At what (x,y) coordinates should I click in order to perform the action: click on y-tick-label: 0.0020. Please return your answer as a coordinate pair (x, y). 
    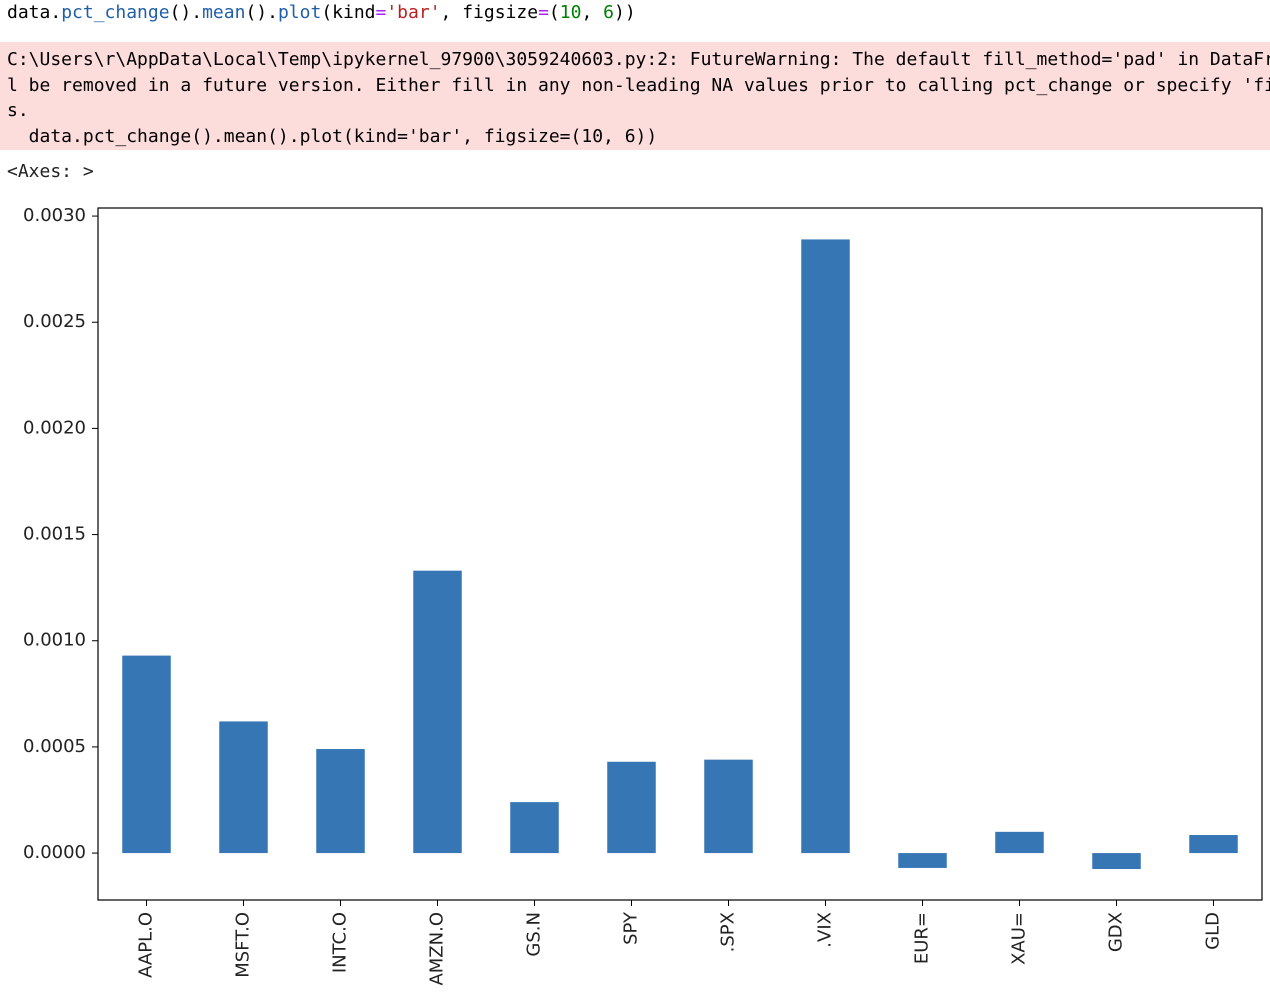
    Looking at the image, I should click on (54, 427).